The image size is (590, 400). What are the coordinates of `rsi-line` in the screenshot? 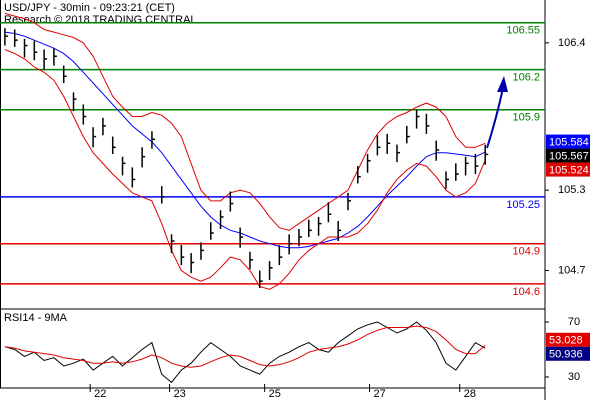 It's located at (245, 346).